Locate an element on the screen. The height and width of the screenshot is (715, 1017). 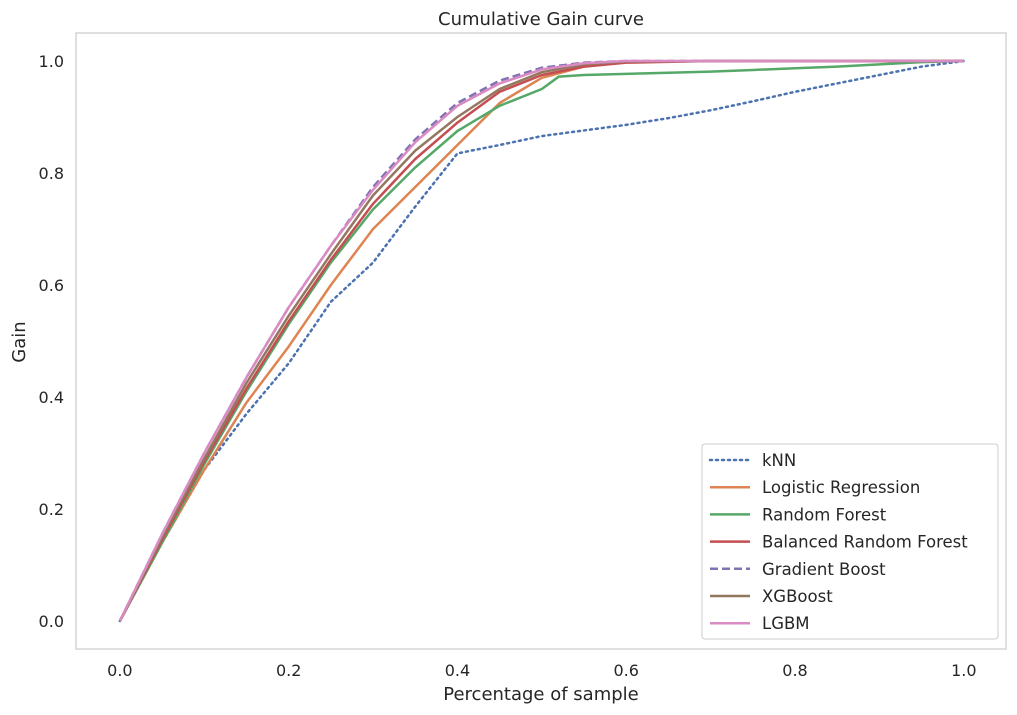
y-tick-label: 0.6 is located at coordinates (51, 285).